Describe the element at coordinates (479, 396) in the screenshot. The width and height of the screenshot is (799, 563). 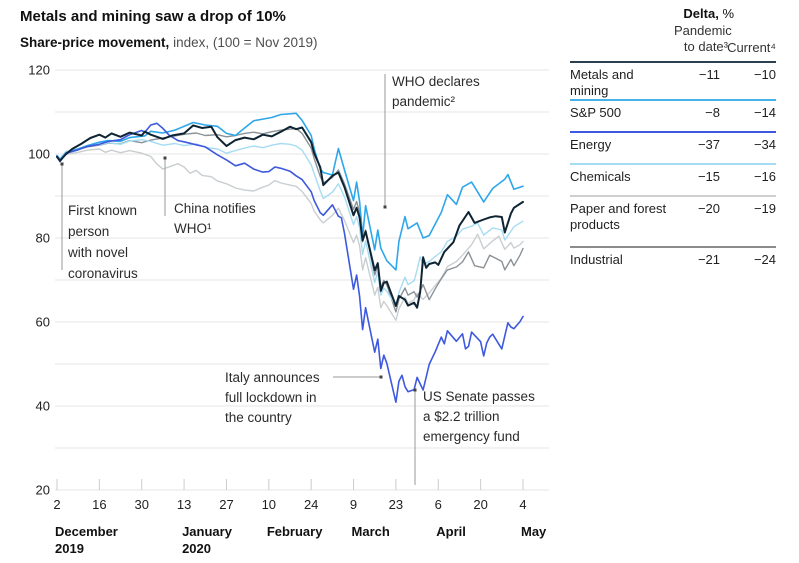
I see `annotation-text-us-senate-fund: US Senate passes` at that location.